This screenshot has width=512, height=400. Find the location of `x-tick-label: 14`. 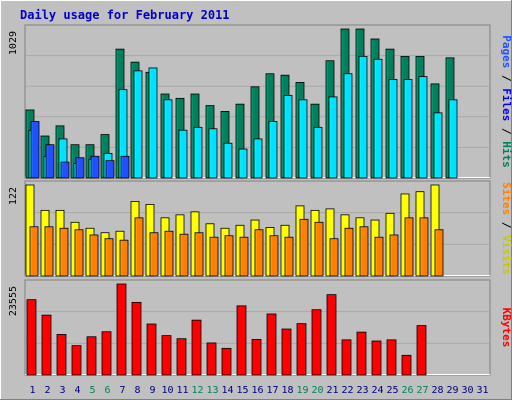

x-tick-label: 14 is located at coordinates (227, 390).